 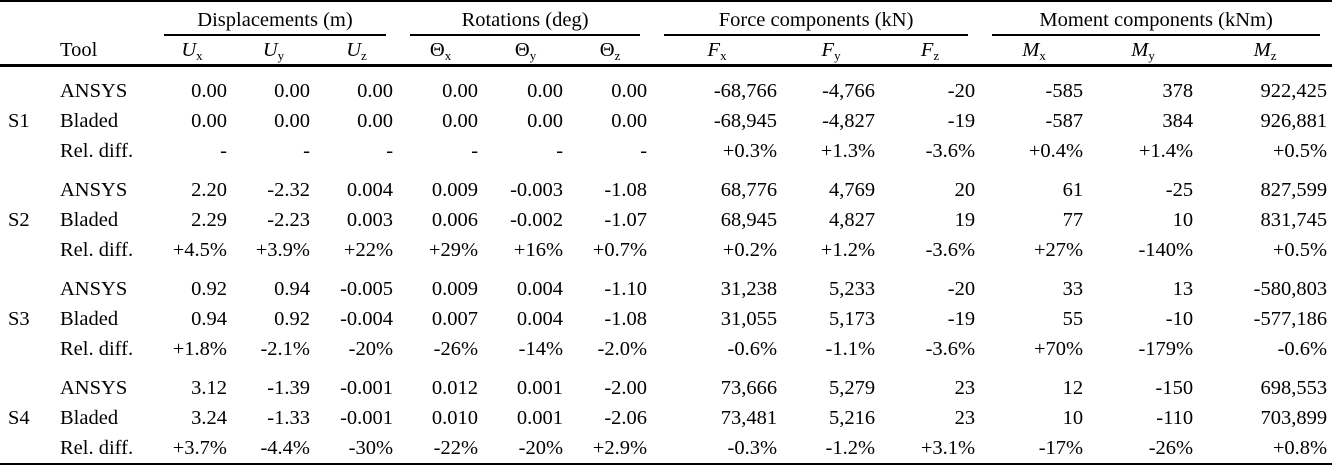 What do you see at coordinates (1178, 121) in the screenshot?
I see `value-cell: 384` at bounding box center [1178, 121].